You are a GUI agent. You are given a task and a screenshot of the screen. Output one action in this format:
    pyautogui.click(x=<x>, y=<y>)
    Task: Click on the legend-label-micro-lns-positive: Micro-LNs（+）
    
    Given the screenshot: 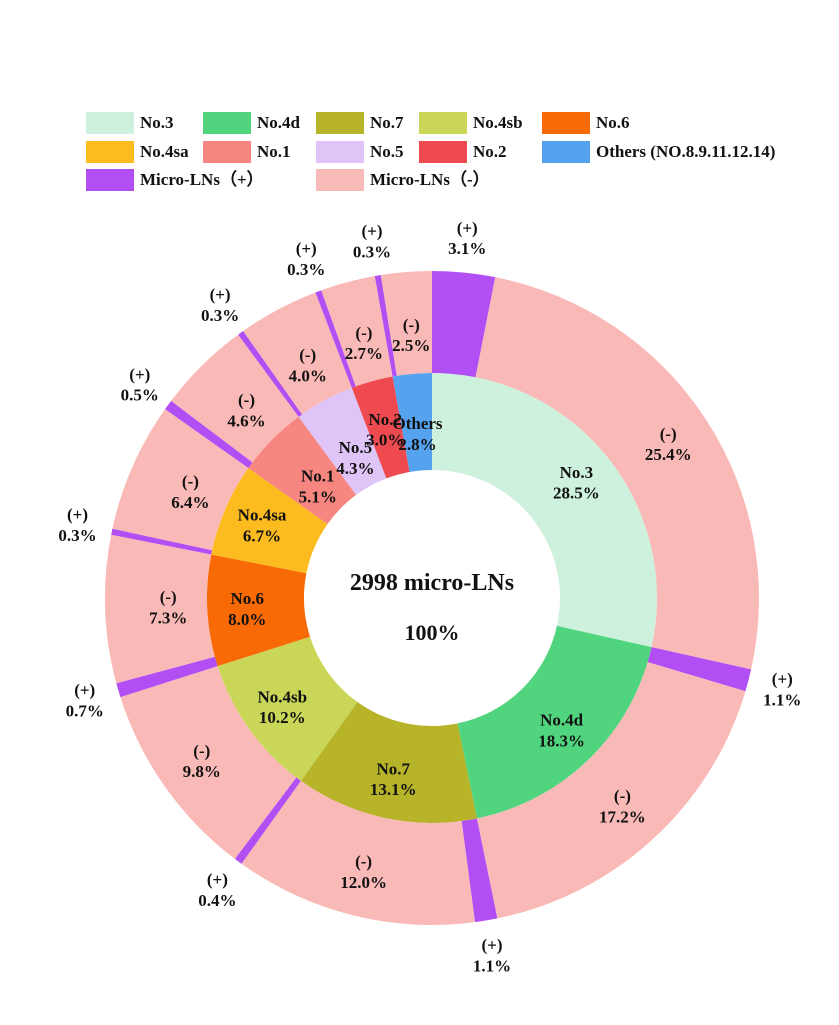 What is the action you would take?
    pyautogui.click(x=202, y=179)
    